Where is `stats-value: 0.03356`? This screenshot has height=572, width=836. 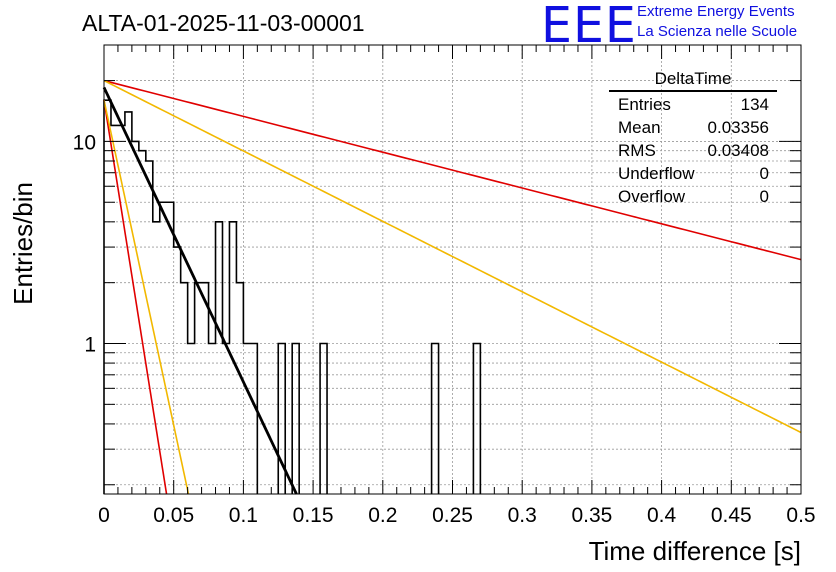 stats-value: 0.03356 is located at coordinates (738, 127).